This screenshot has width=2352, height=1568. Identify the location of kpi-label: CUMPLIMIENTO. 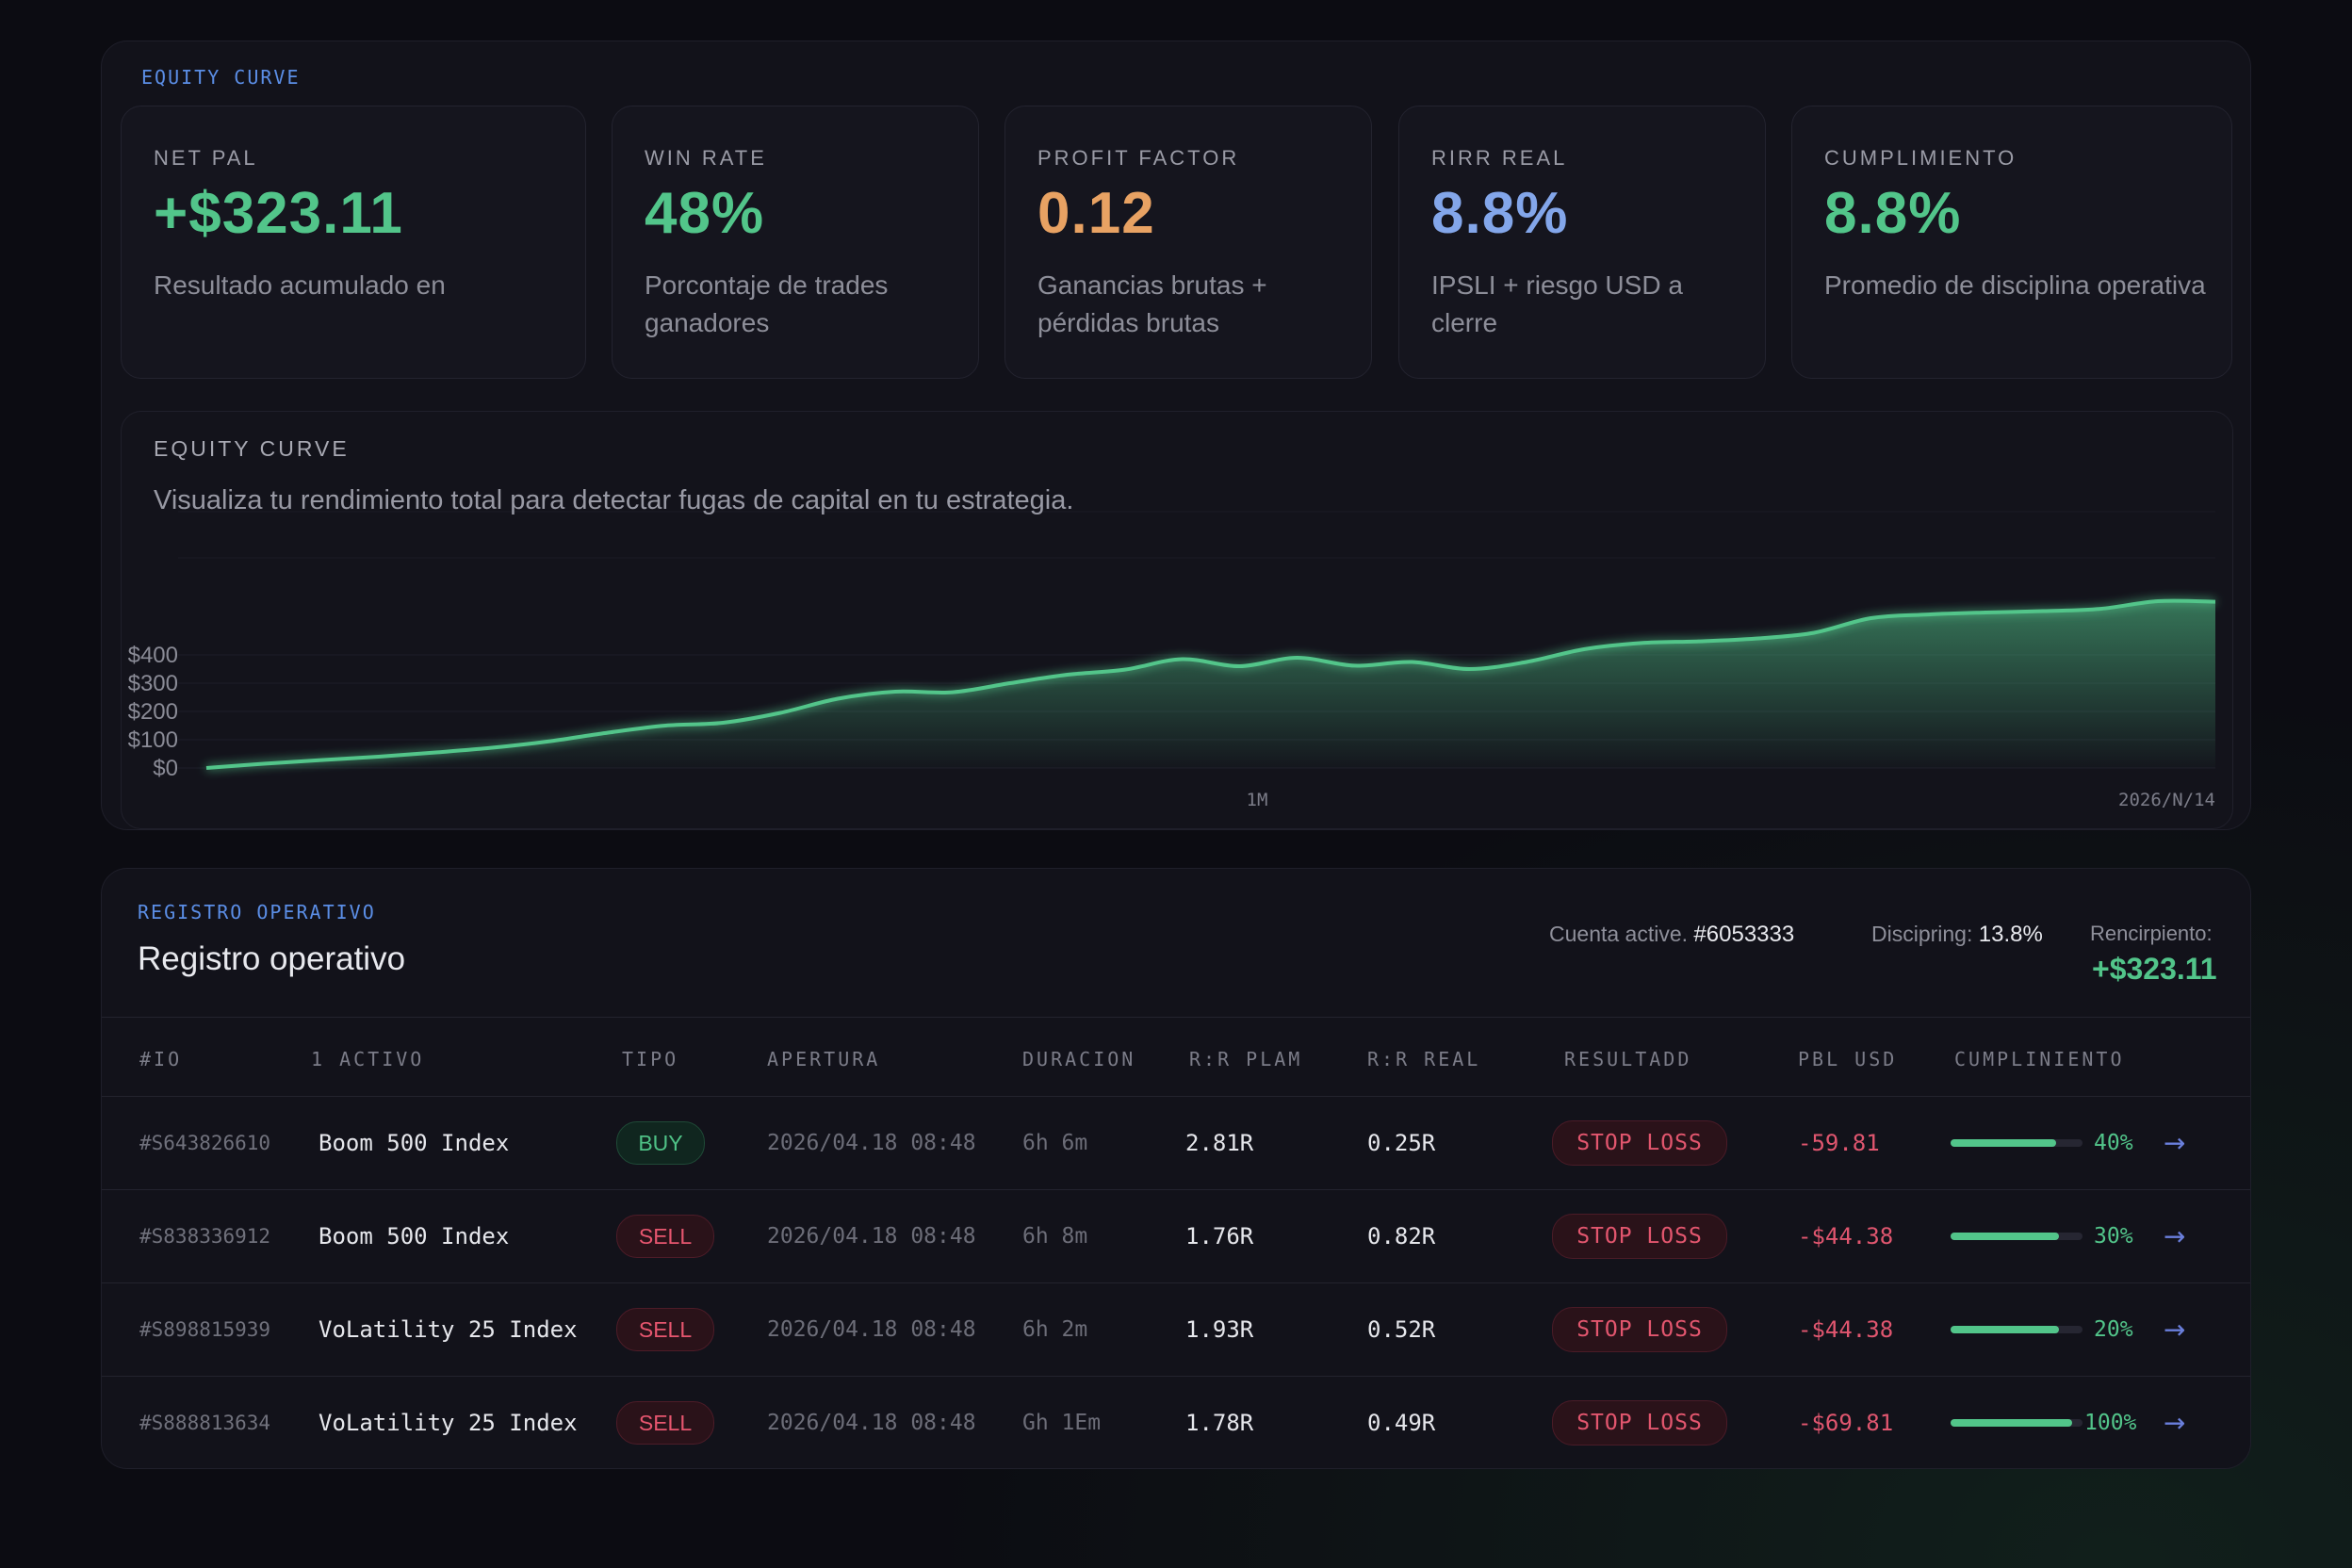
(1921, 158).